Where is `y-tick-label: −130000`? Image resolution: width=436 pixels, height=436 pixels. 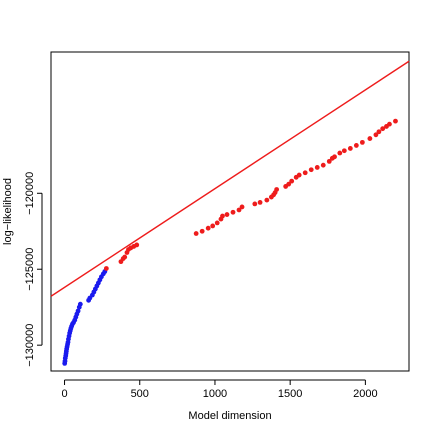
y-tick-label: −130000 is located at coordinates (30, 345).